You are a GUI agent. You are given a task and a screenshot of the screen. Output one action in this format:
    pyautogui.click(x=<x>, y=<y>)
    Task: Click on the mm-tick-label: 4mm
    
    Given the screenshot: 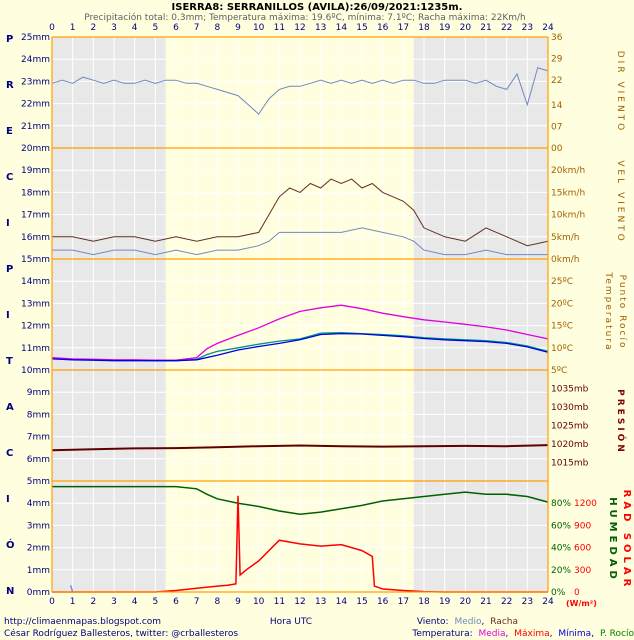 What is the action you would take?
    pyautogui.click(x=38, y=504)
    